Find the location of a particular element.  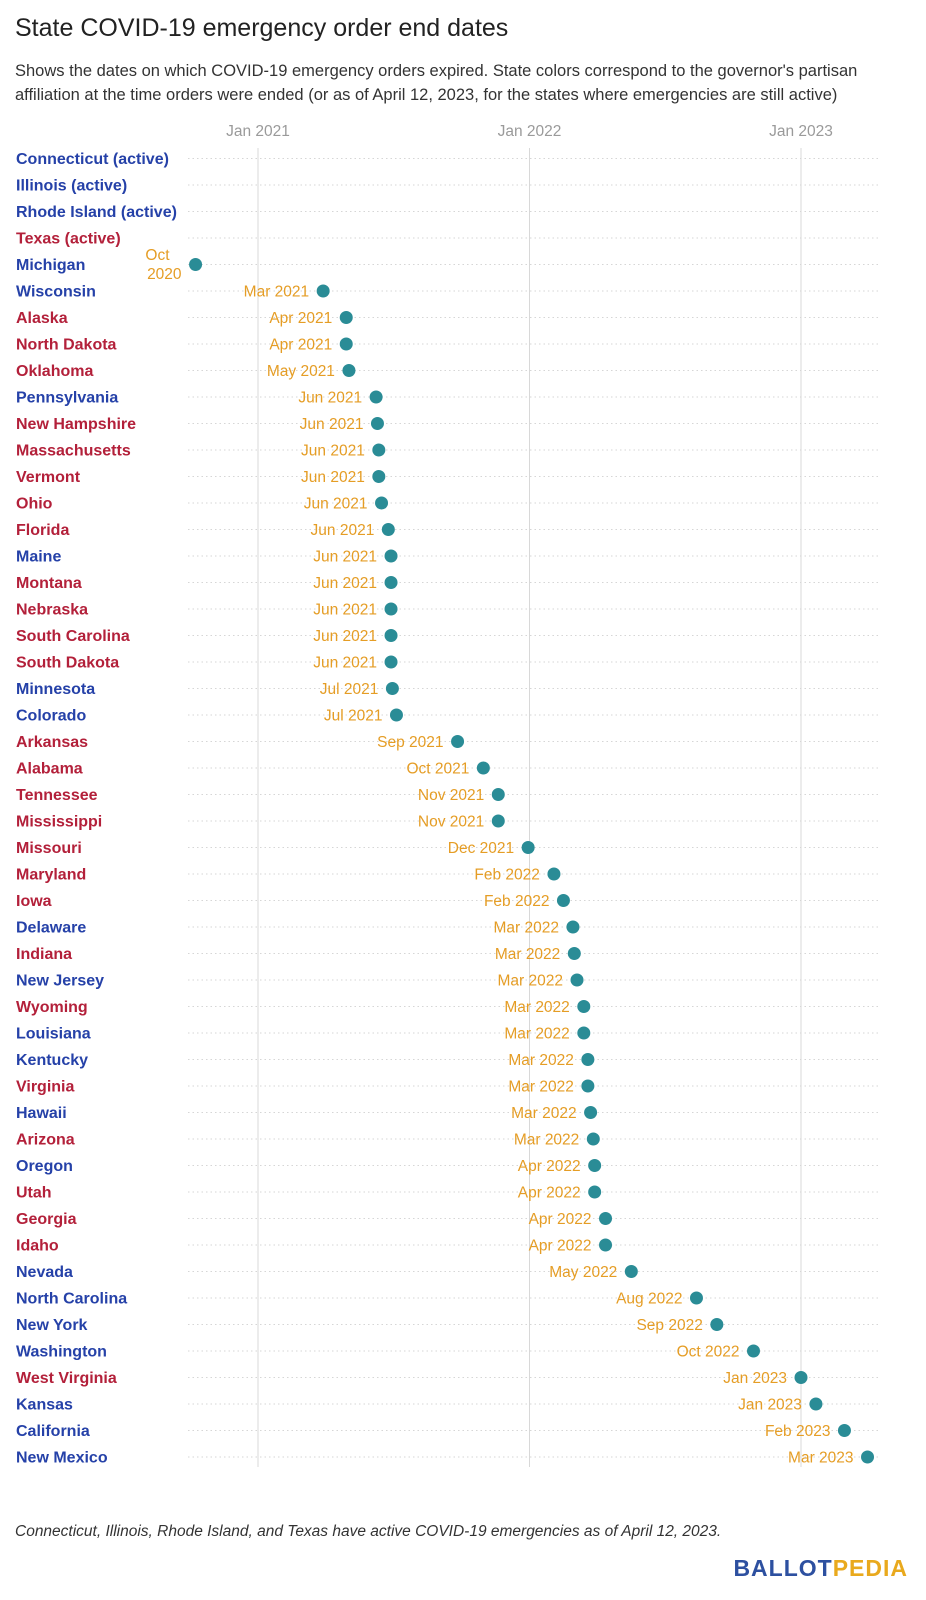

state-name: Alabama is located at coordinates (49, 769).